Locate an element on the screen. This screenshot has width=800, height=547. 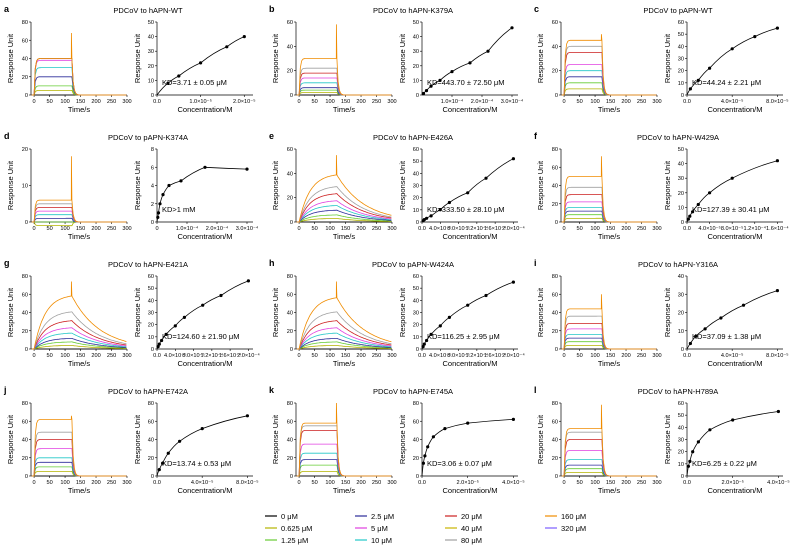
panel-title: PDCoV to pAPN-WT is located at coordinates (678, 10).